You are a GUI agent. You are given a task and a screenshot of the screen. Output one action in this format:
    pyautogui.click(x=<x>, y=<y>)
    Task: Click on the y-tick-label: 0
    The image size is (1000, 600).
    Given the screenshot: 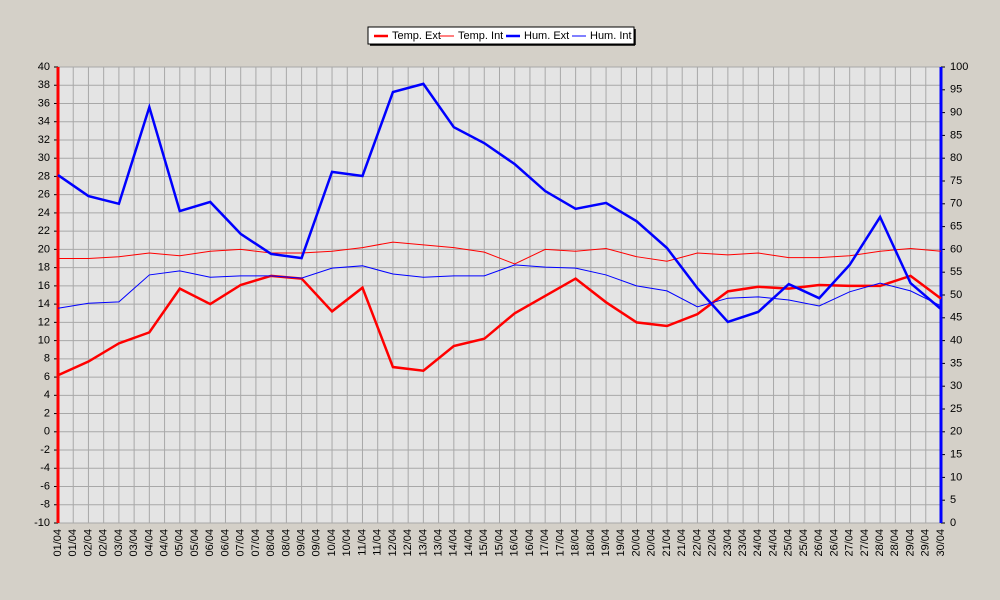 What is the action you would take?
    pyautogui.click(x=47, y=432)
    